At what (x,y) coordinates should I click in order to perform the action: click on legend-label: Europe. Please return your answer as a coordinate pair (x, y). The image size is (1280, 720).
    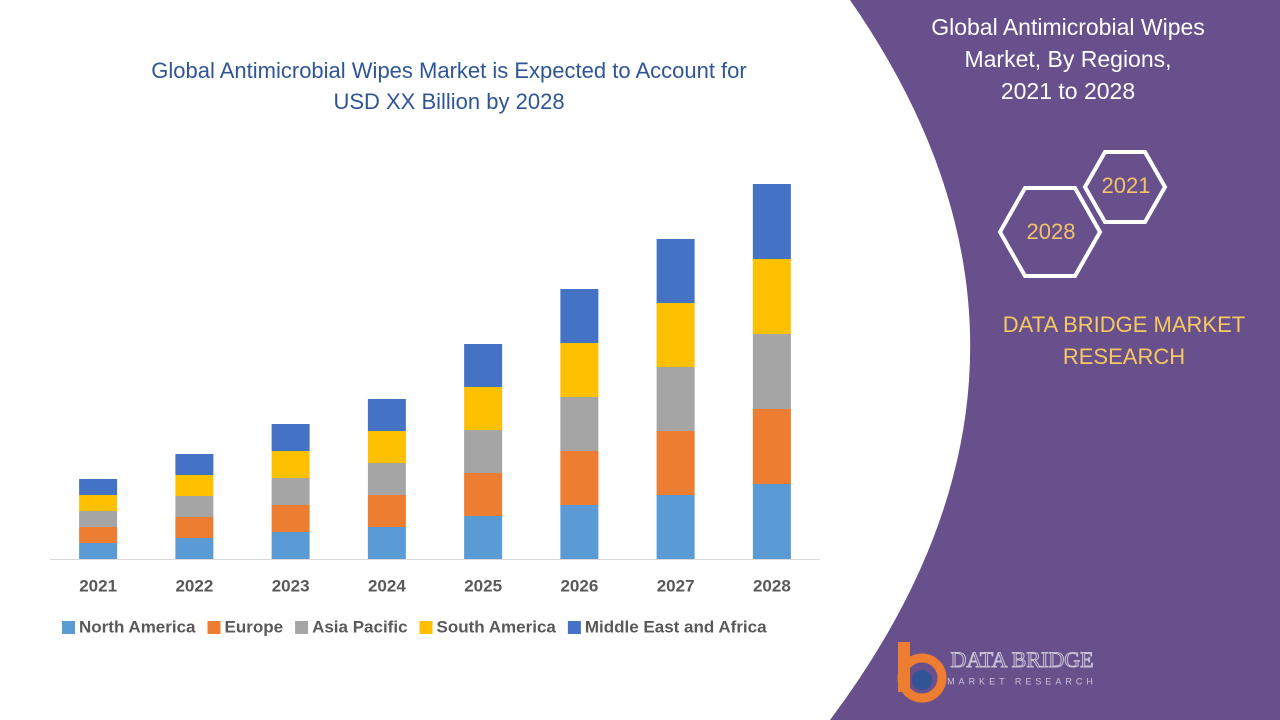
    Looking at the image, I should click on (254, 626).